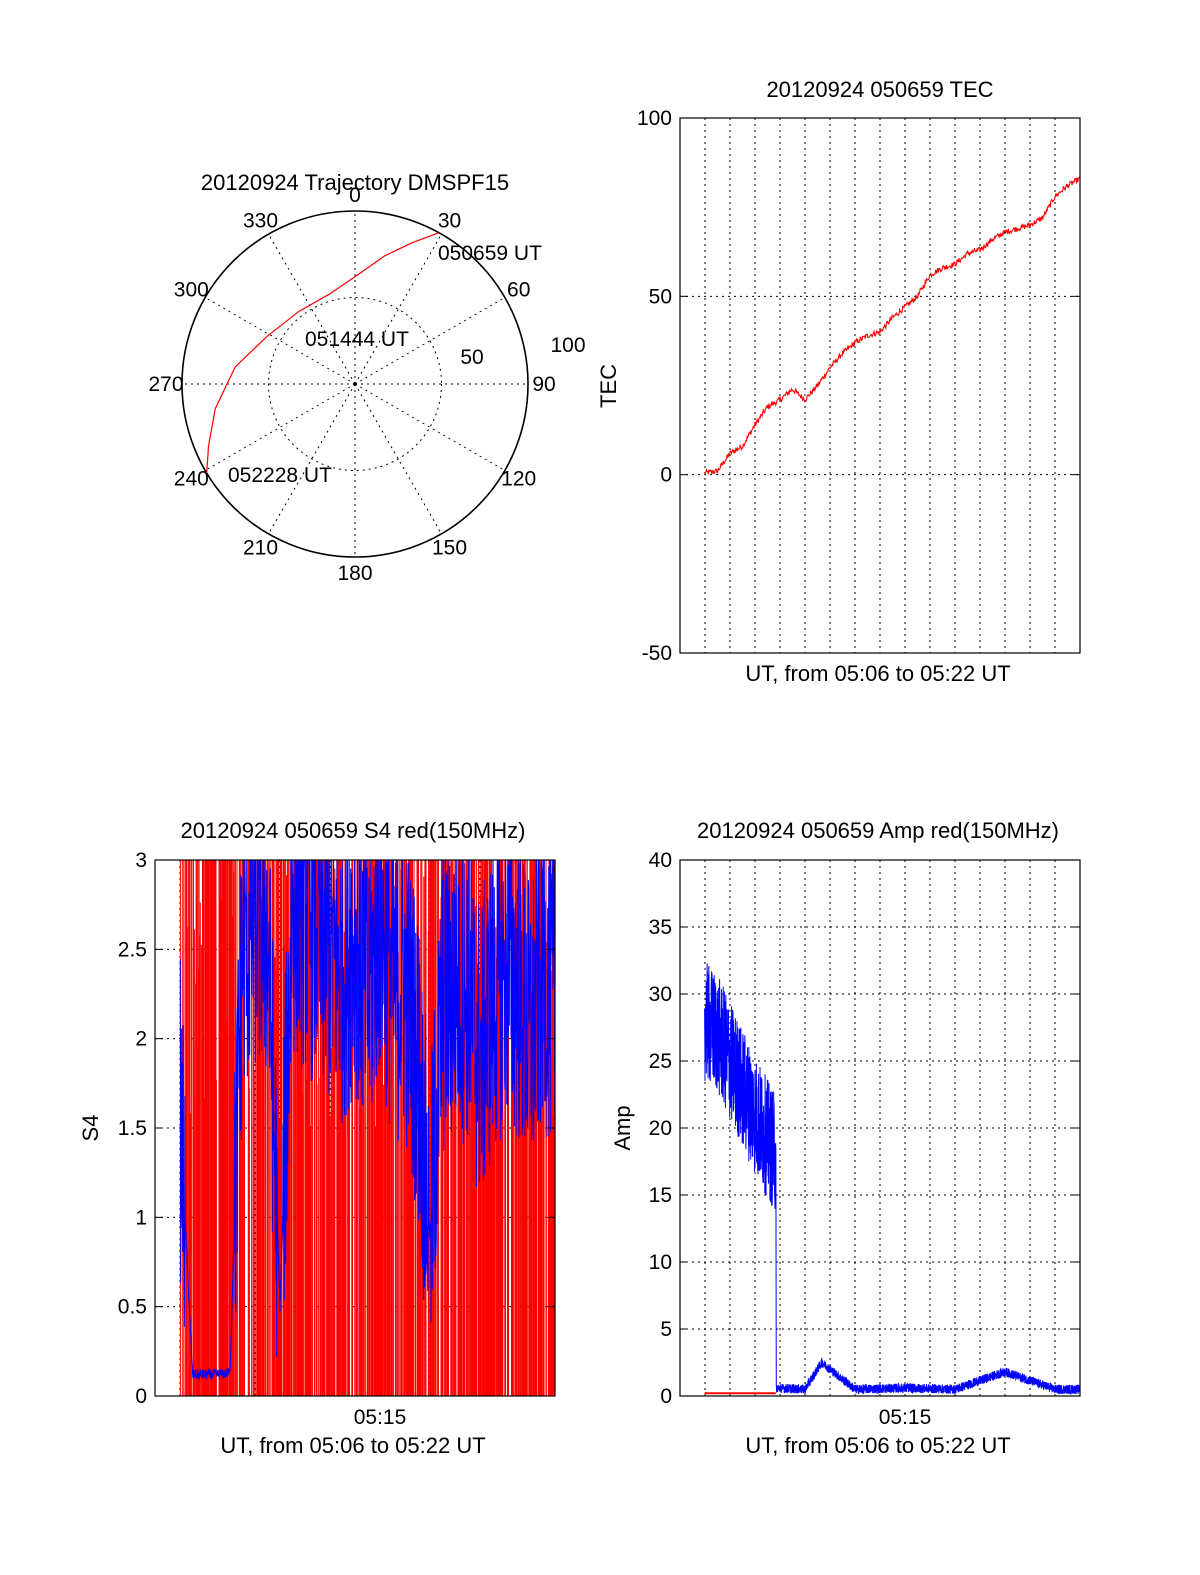  What do you see at coordinates (355, 195) in the screenshot?
I see `polar-angle-label: 0` at bounding box center [355, 195].